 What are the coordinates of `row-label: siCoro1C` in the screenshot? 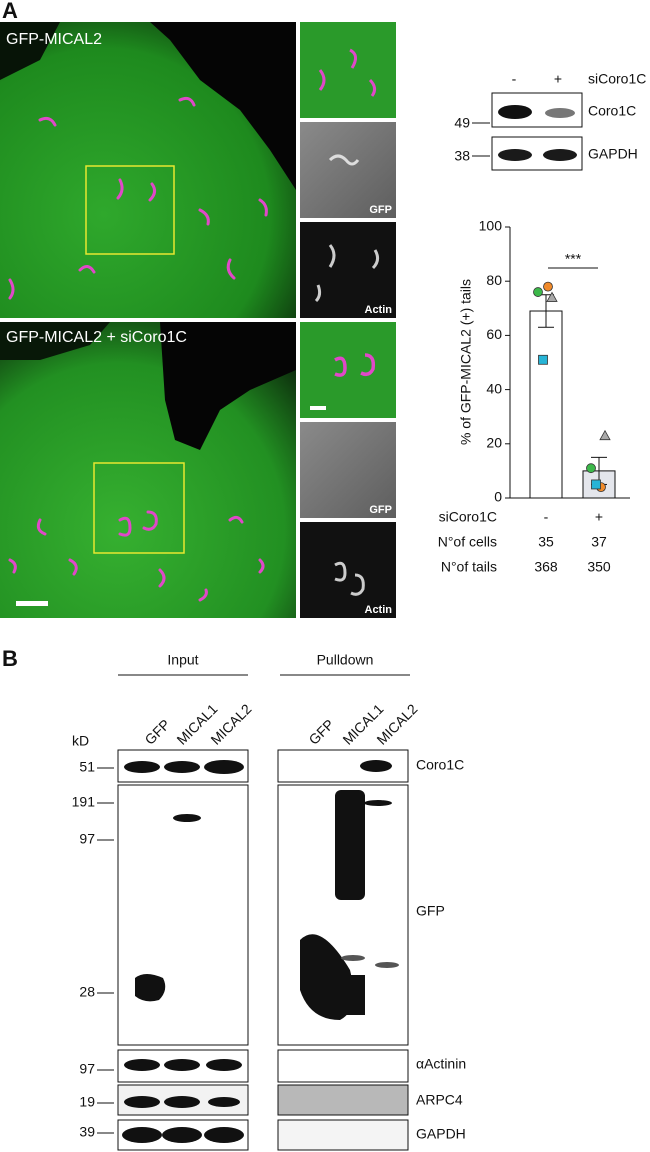 It's located at (468, 517).